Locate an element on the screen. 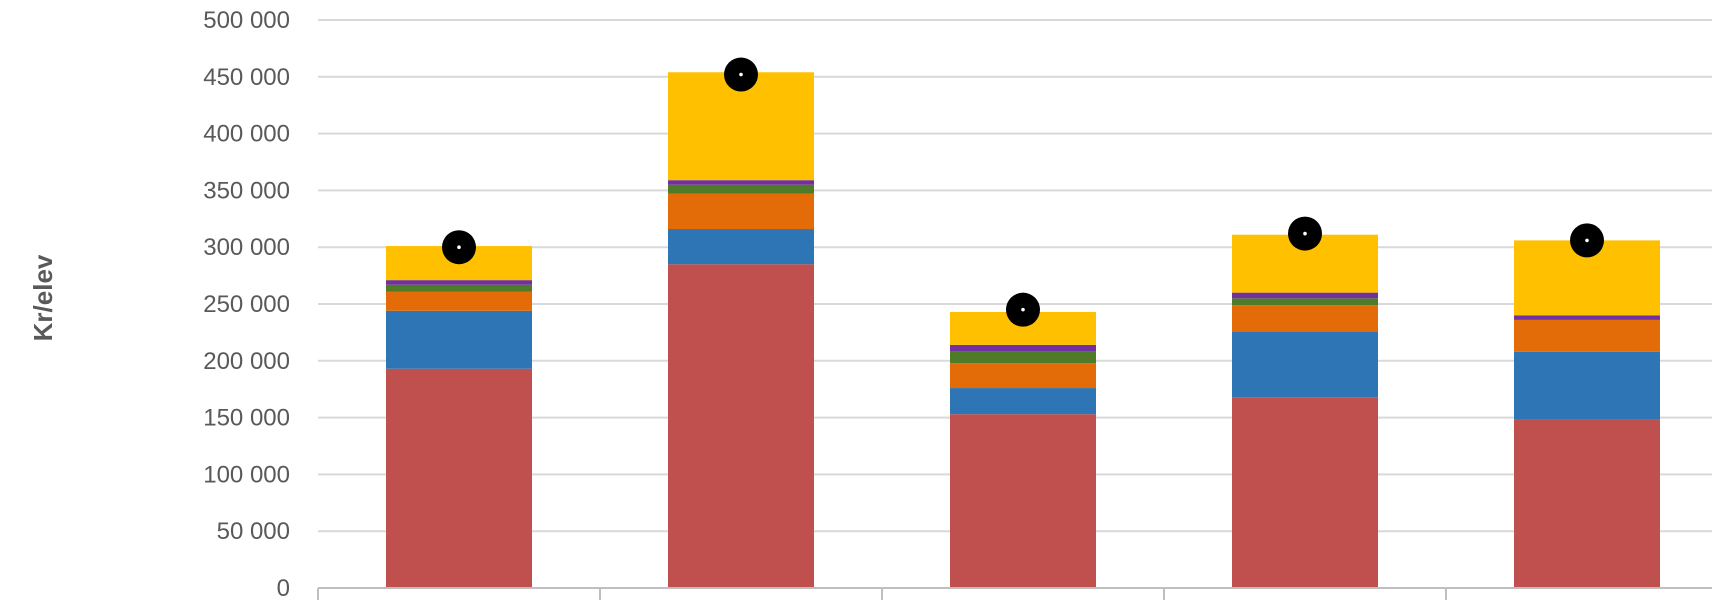 This screenshot has width=1712, height=600. y-tick-label: 50 000 is located at coordinates (253, 531).